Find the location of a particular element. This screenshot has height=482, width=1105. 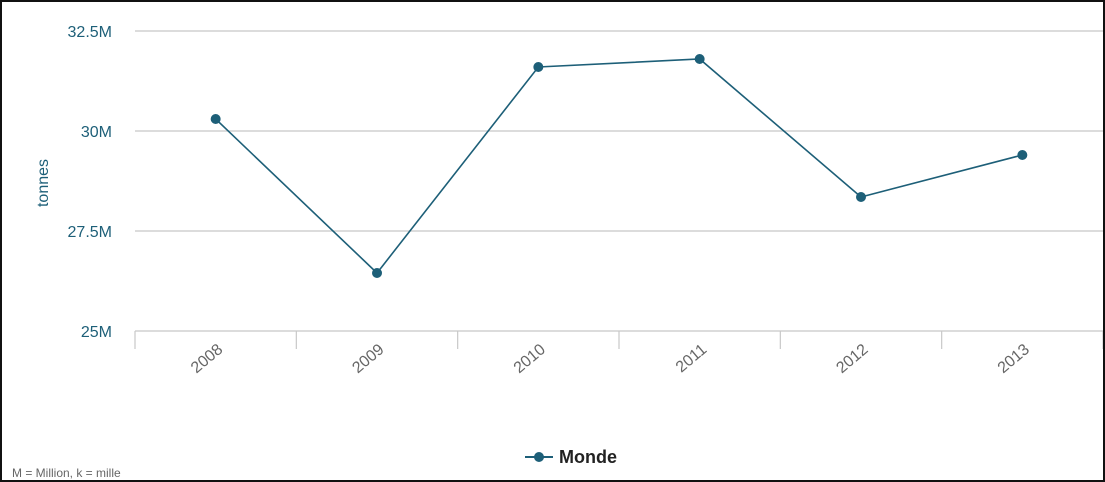

x-tick-label: 2009 is located at coordinates (368, 359).